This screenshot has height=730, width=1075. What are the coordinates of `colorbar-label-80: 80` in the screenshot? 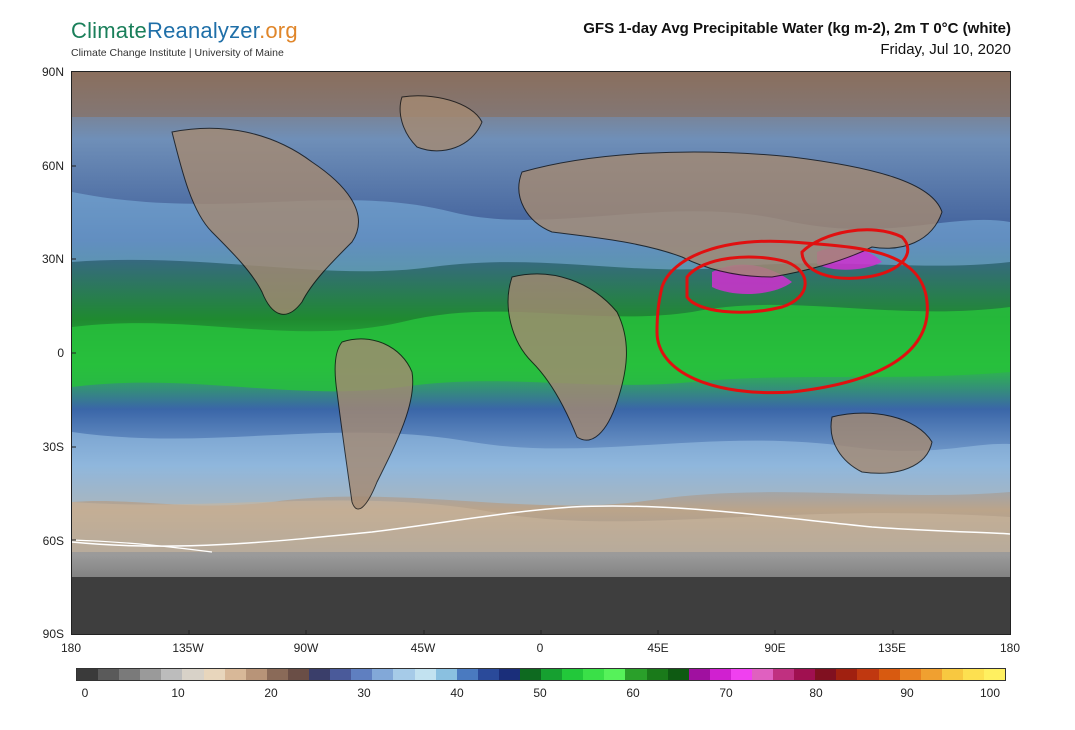 It's located at (816, 693).